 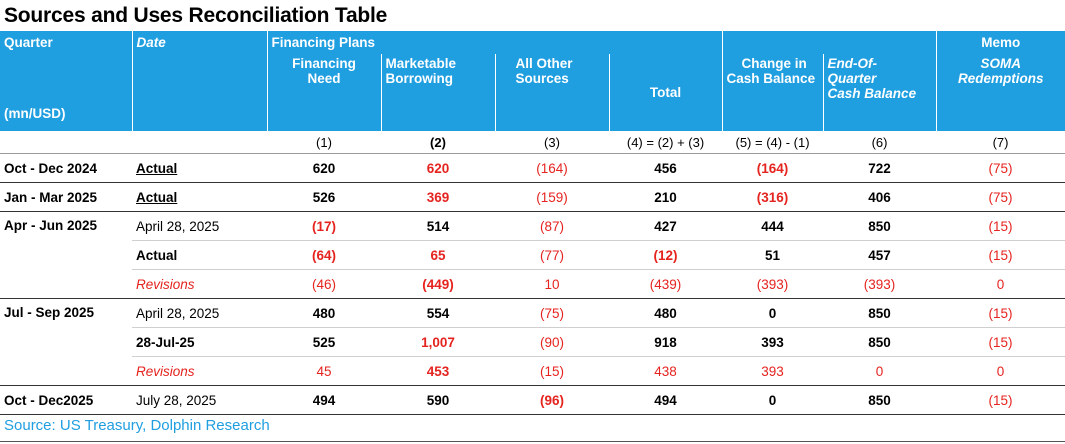 I want to click on value-cell: (164), so click(x=552, y=168).